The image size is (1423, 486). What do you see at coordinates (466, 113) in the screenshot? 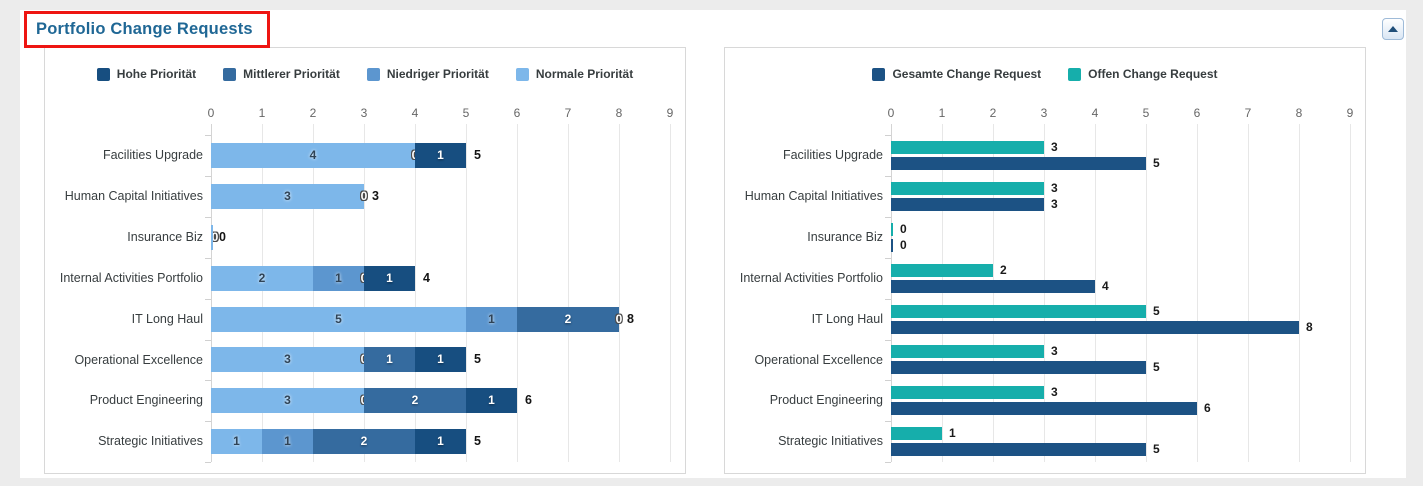
I see `axis-tick-label: 5` at bounding box center [466, 113].